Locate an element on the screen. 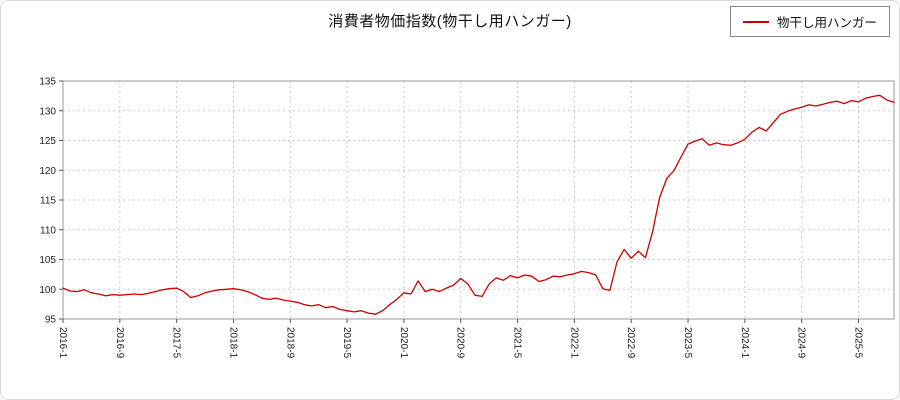 The height and width of the screenshot is (400, 900). svg-text: 2017-5 is located at coordinates (176, 343).